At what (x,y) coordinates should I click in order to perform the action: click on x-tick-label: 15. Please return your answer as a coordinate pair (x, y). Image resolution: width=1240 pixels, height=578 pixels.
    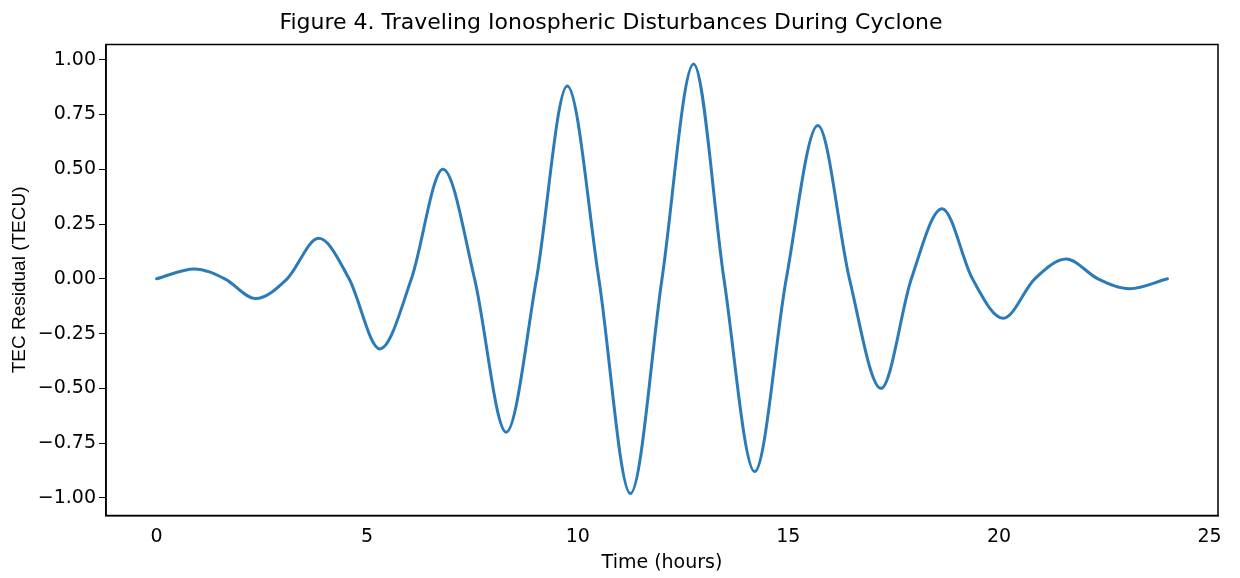
    Looking at the image, I should click on (788, 534).